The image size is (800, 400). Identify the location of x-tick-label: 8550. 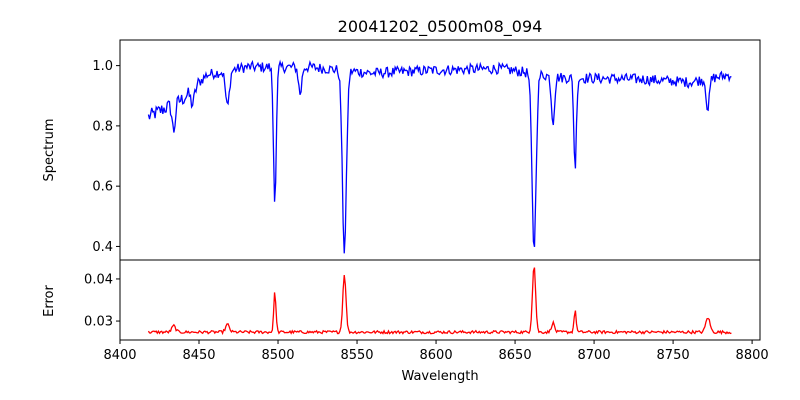
(356, 355).